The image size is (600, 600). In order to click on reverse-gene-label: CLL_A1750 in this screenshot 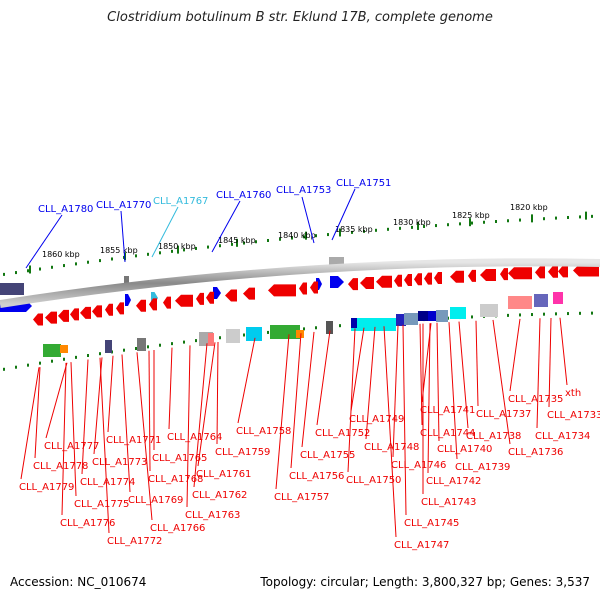, I will do `click(373, 480)`.